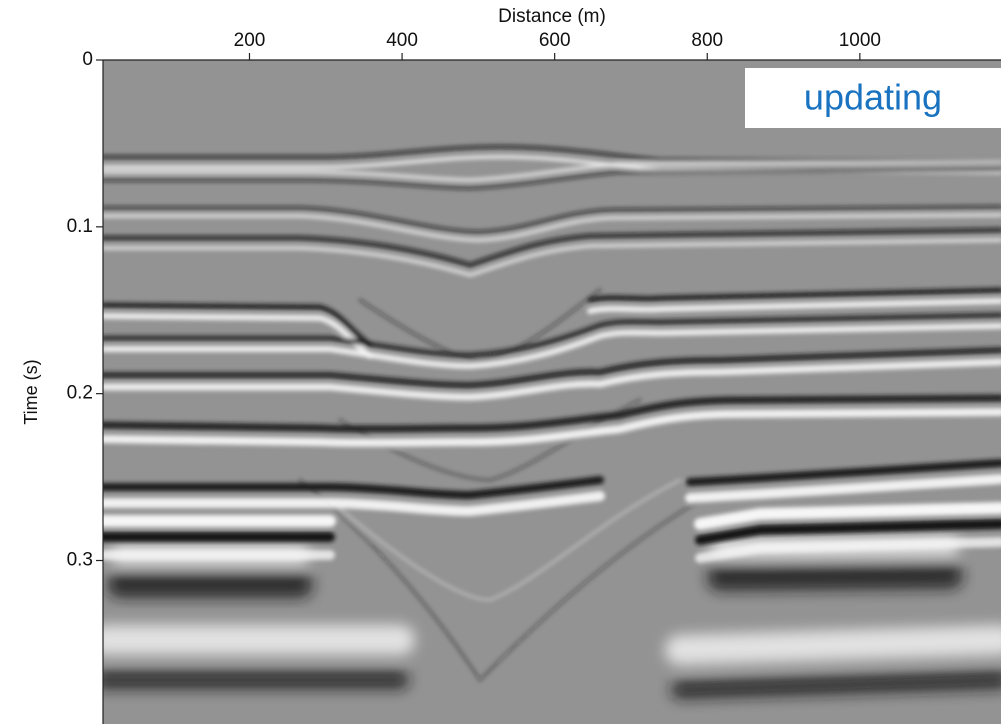 The height and width of the screenshot is (724, 1001). What do you see at coordinates (707, 40) in the screenshot?
I see `x-tick-label: 800` at bounding box center [707, 40].